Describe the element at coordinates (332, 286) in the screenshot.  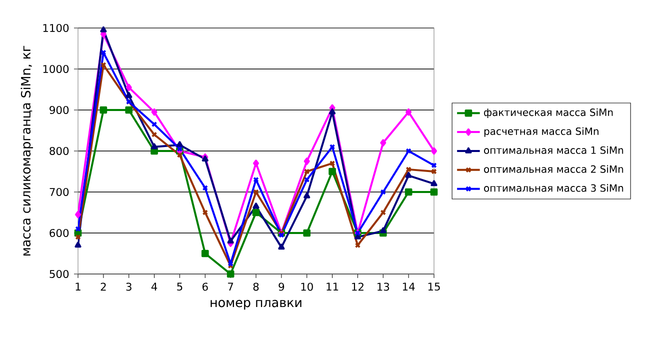
I see `x-tick-label: 11` at that location.